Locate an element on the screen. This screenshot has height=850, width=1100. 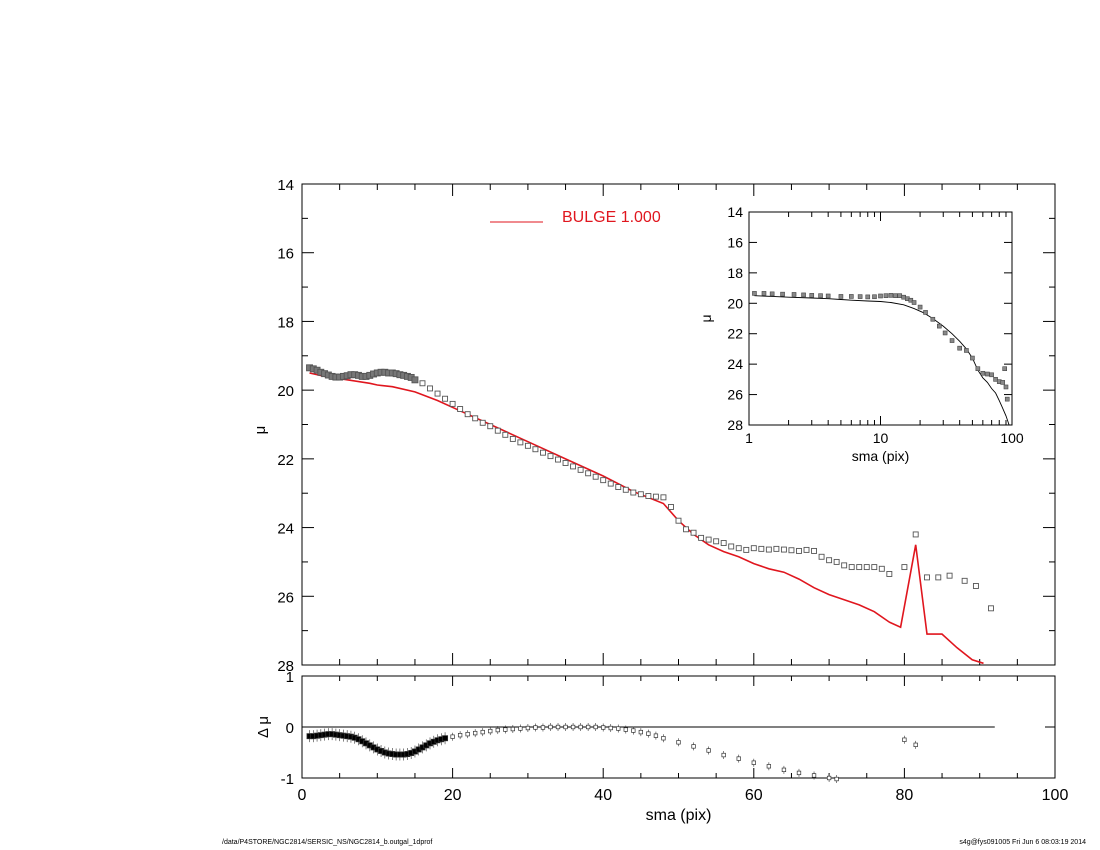
residual-y-axis-label: Δ μ is located at coordinates (263, 727).